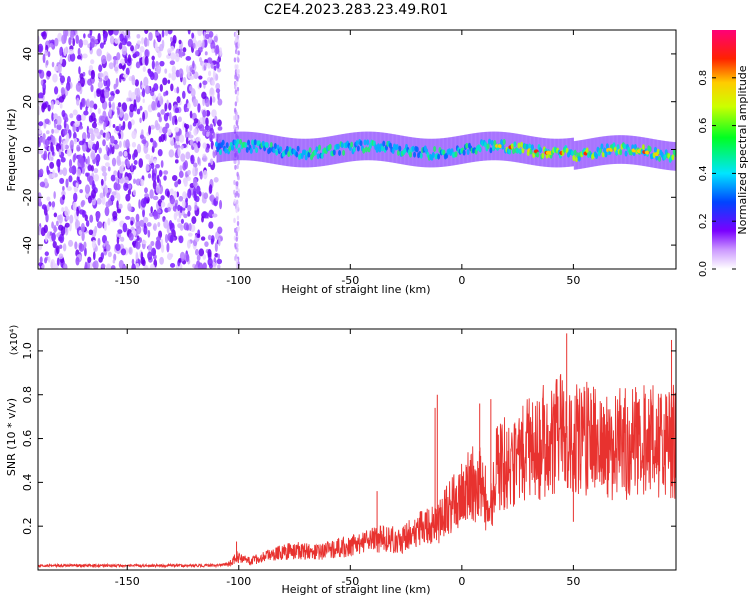 This screenshot has height=604, width=750. Describe the element at coordinates (350, 280) in the screenshot. I see `spectrogram-x-tick-label: -50` at that location.